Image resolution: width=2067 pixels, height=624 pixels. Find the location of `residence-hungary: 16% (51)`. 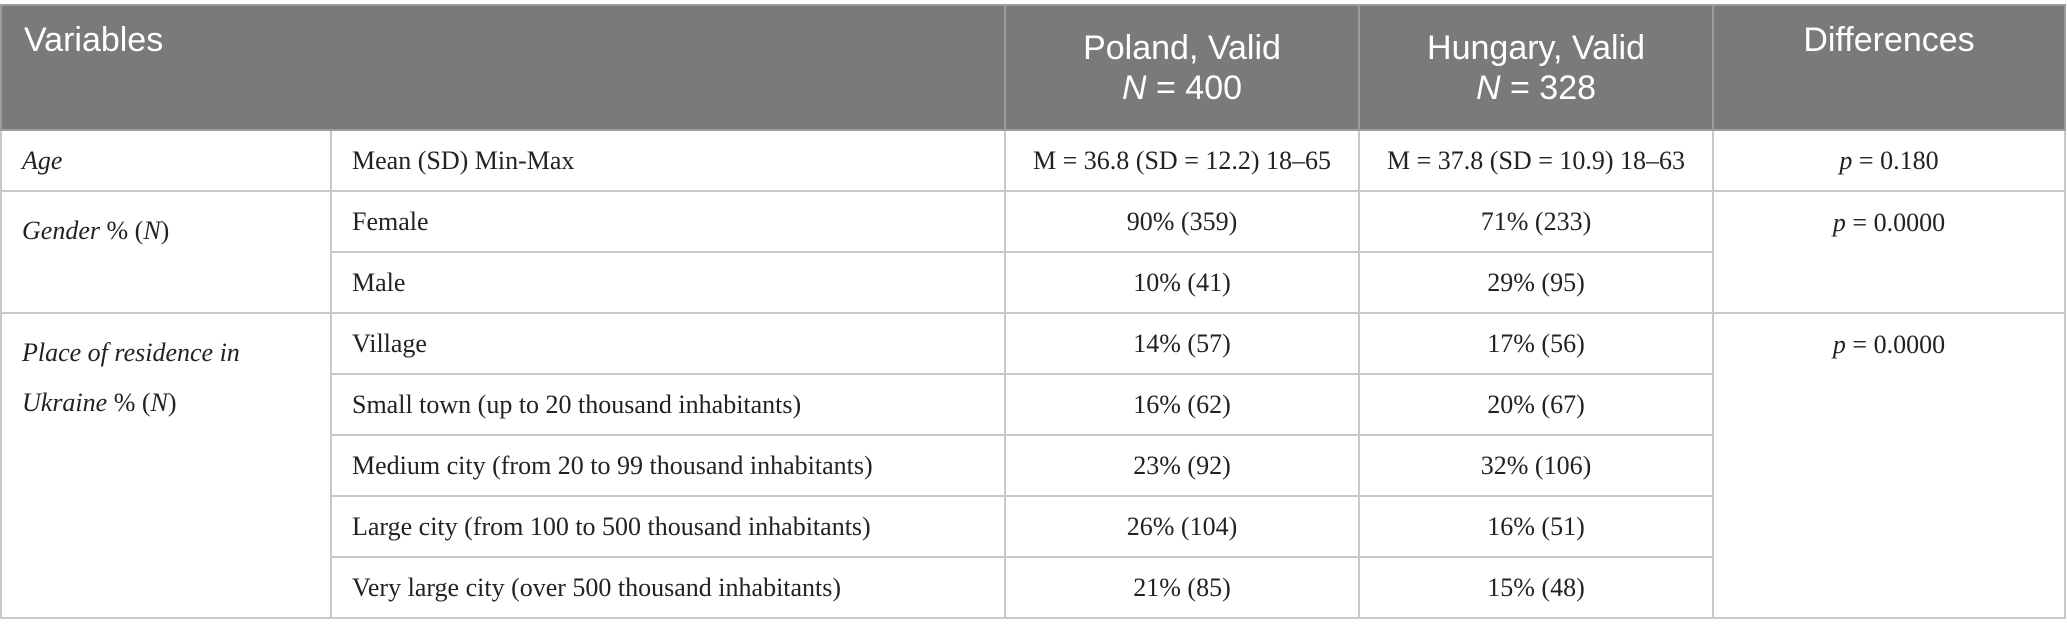

residence-hungary: 16% (51) is located at coordinates (1536, 526).